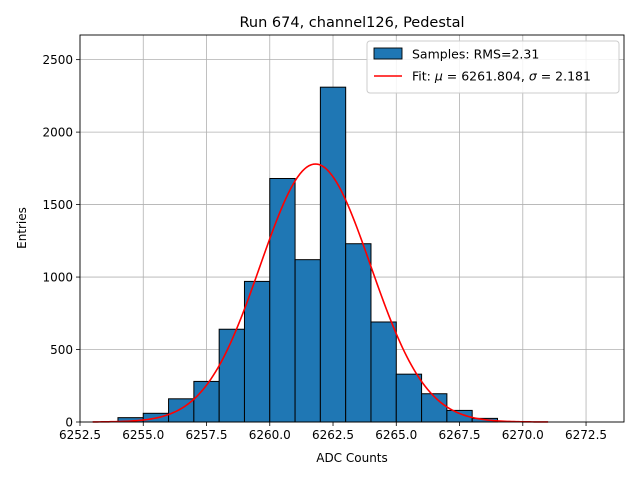 The width and height of the screenshot is (640, 480). What do you see at coordinates (351, 23) in the screenshot?
I see `chart-title: Run 674, channel126, Pedestal` at bounding box center [351, 23].